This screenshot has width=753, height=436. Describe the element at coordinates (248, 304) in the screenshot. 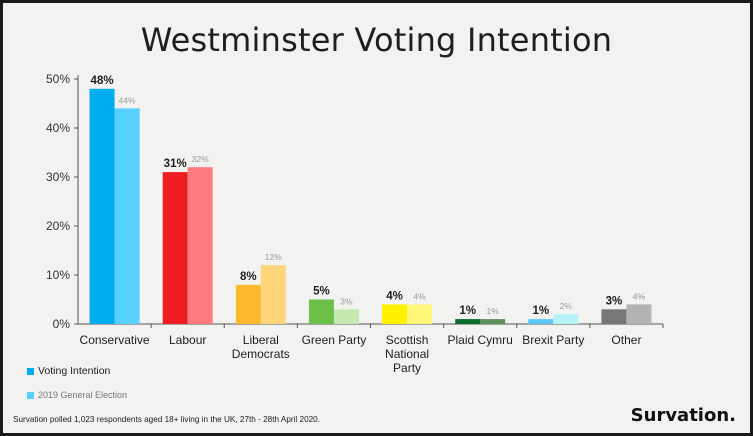

I see `bar-liberal-democrats-voting-intention` at that location.